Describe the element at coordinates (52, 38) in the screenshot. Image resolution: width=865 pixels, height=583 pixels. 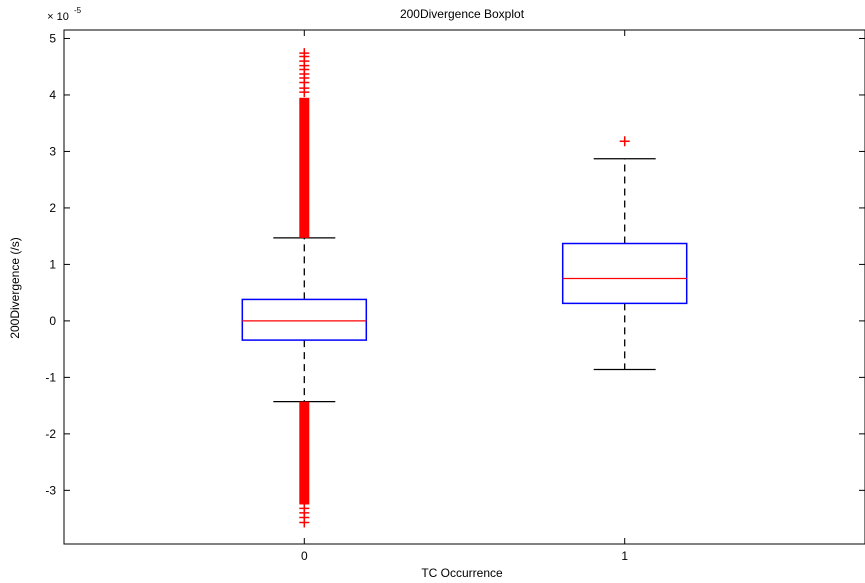
I see `y-tick-label: 5` at that location.